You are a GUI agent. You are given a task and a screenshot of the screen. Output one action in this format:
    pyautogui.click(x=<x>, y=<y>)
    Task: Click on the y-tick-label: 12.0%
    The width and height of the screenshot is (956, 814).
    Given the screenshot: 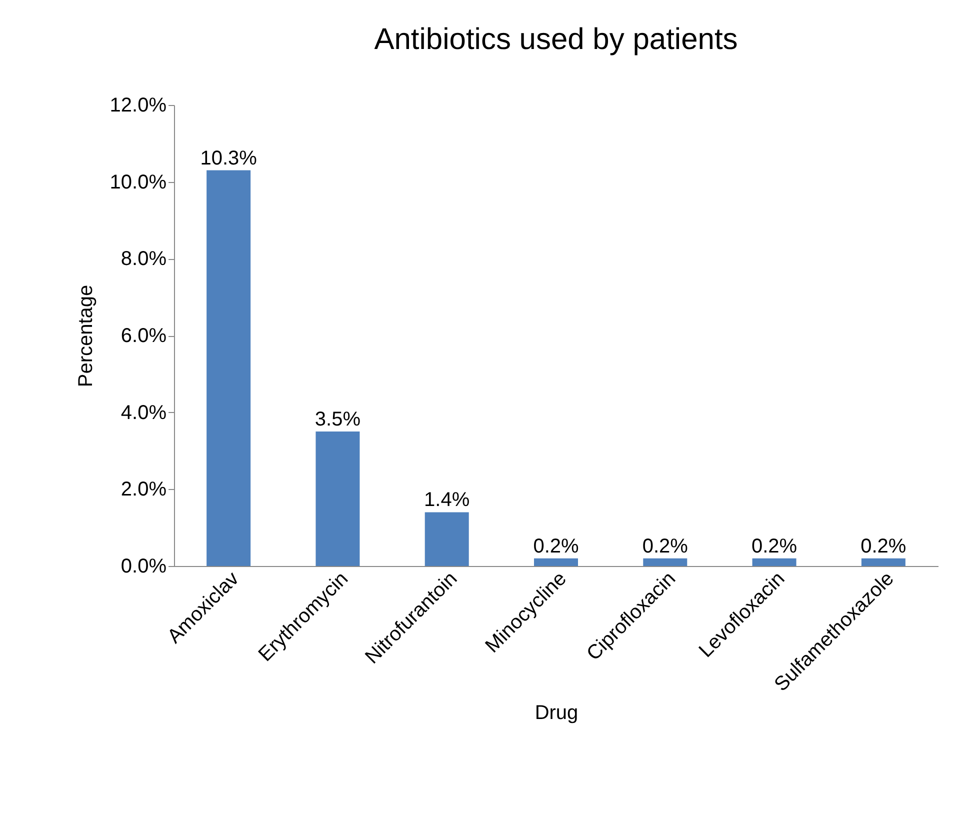 What is the action you would take?
    pyautogui.click(x=138, y=105)
    